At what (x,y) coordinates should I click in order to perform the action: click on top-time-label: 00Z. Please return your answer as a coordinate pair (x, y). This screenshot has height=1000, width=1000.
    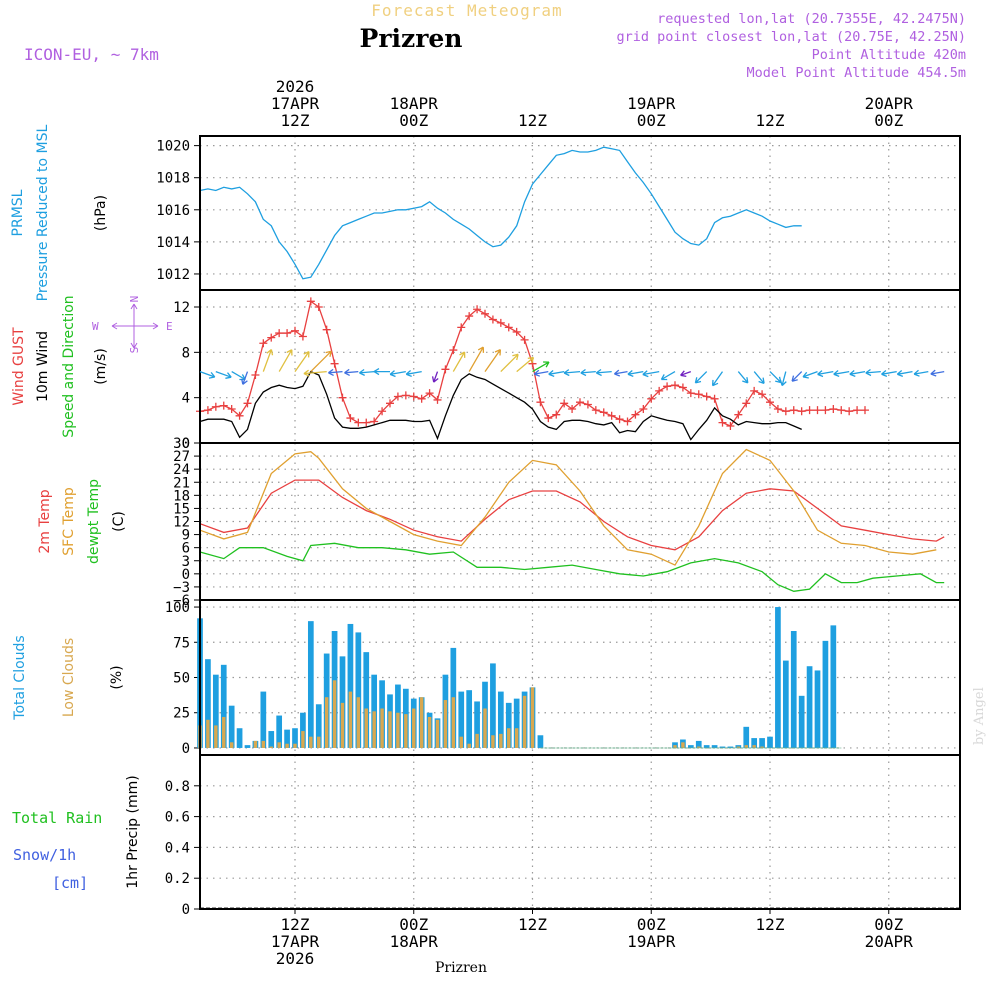
    Looking at the image, I should click on (888, 120).